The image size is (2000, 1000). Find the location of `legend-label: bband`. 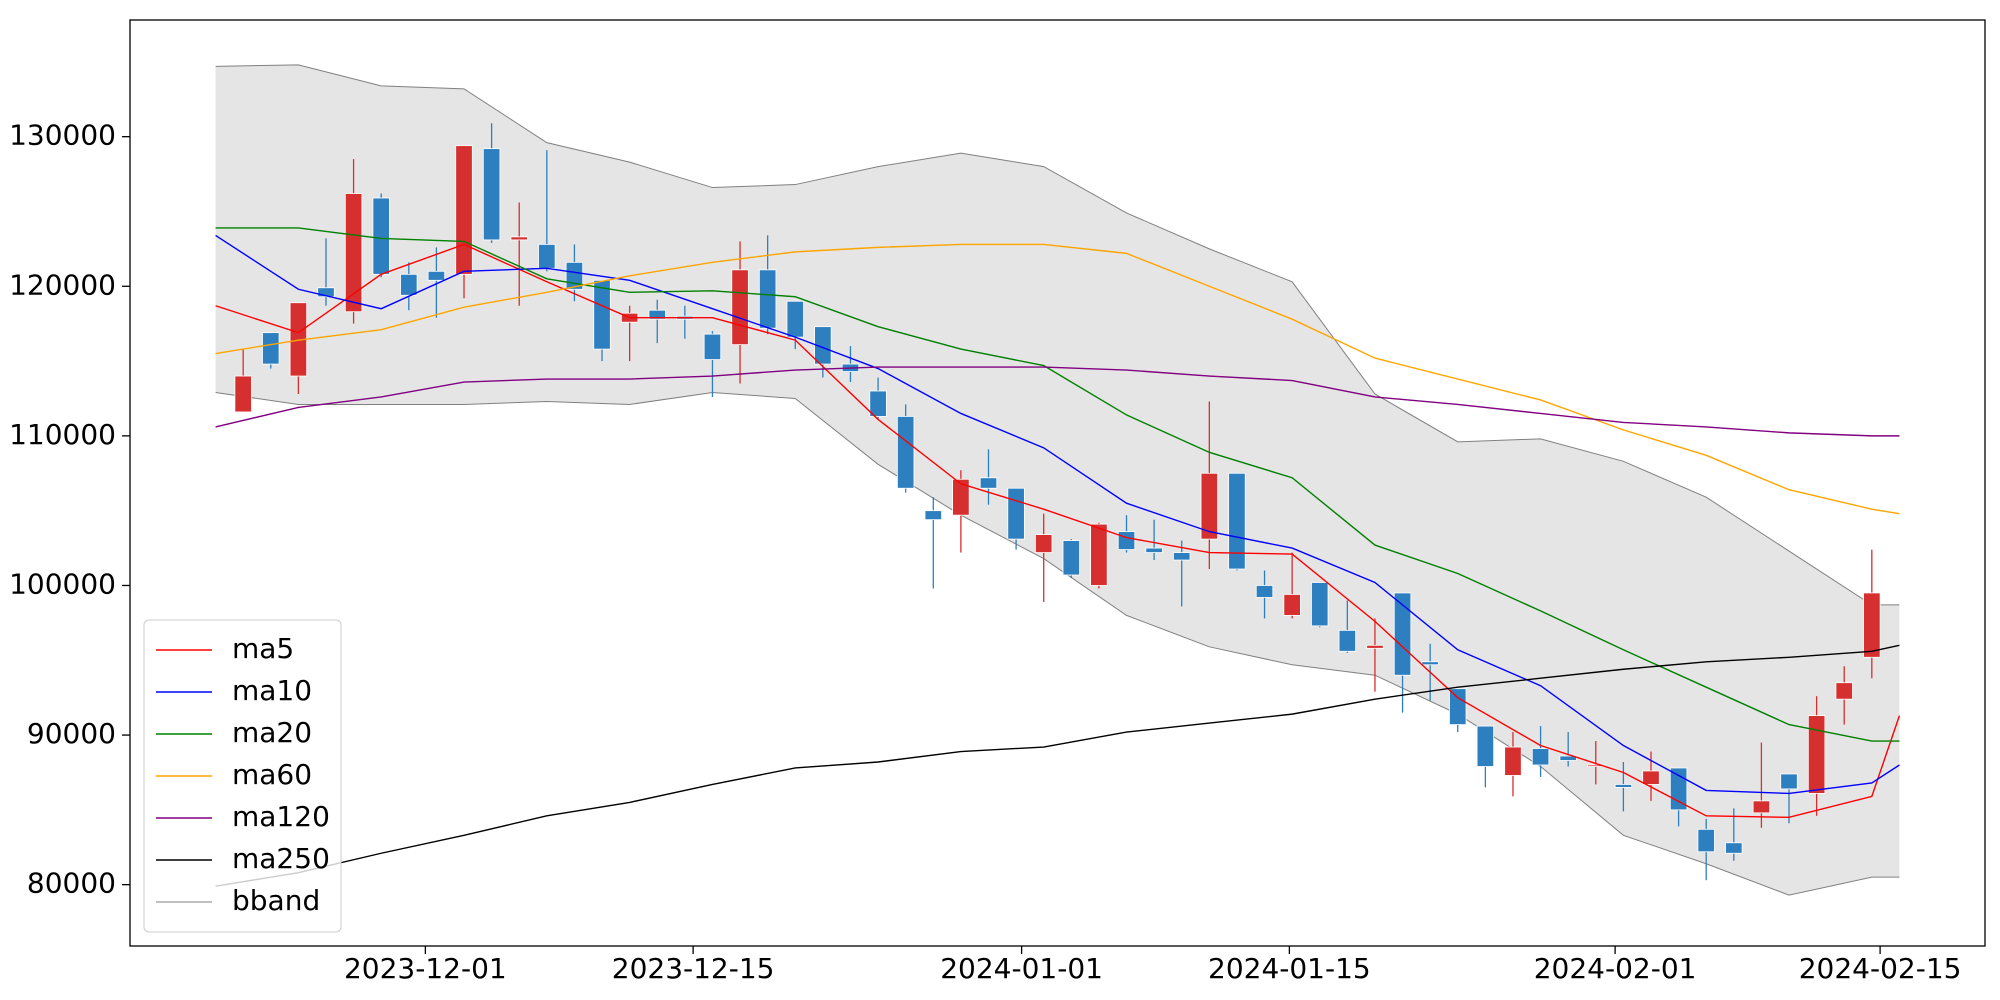

legend-label: bband is located at coordinates (276, 900).